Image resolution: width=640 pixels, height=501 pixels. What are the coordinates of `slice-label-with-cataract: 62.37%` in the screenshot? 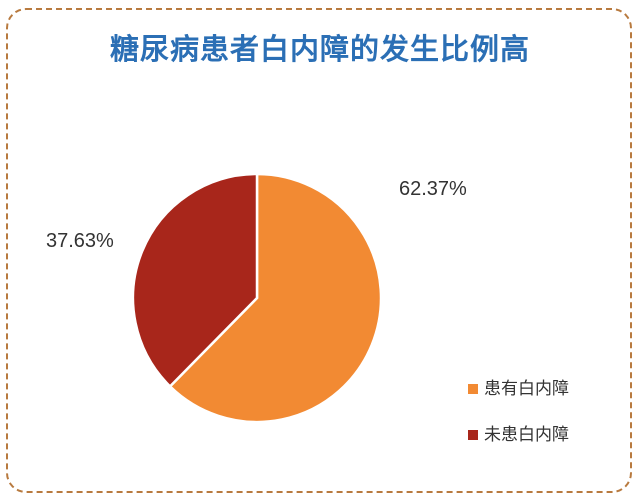 It's located at (433, 189).